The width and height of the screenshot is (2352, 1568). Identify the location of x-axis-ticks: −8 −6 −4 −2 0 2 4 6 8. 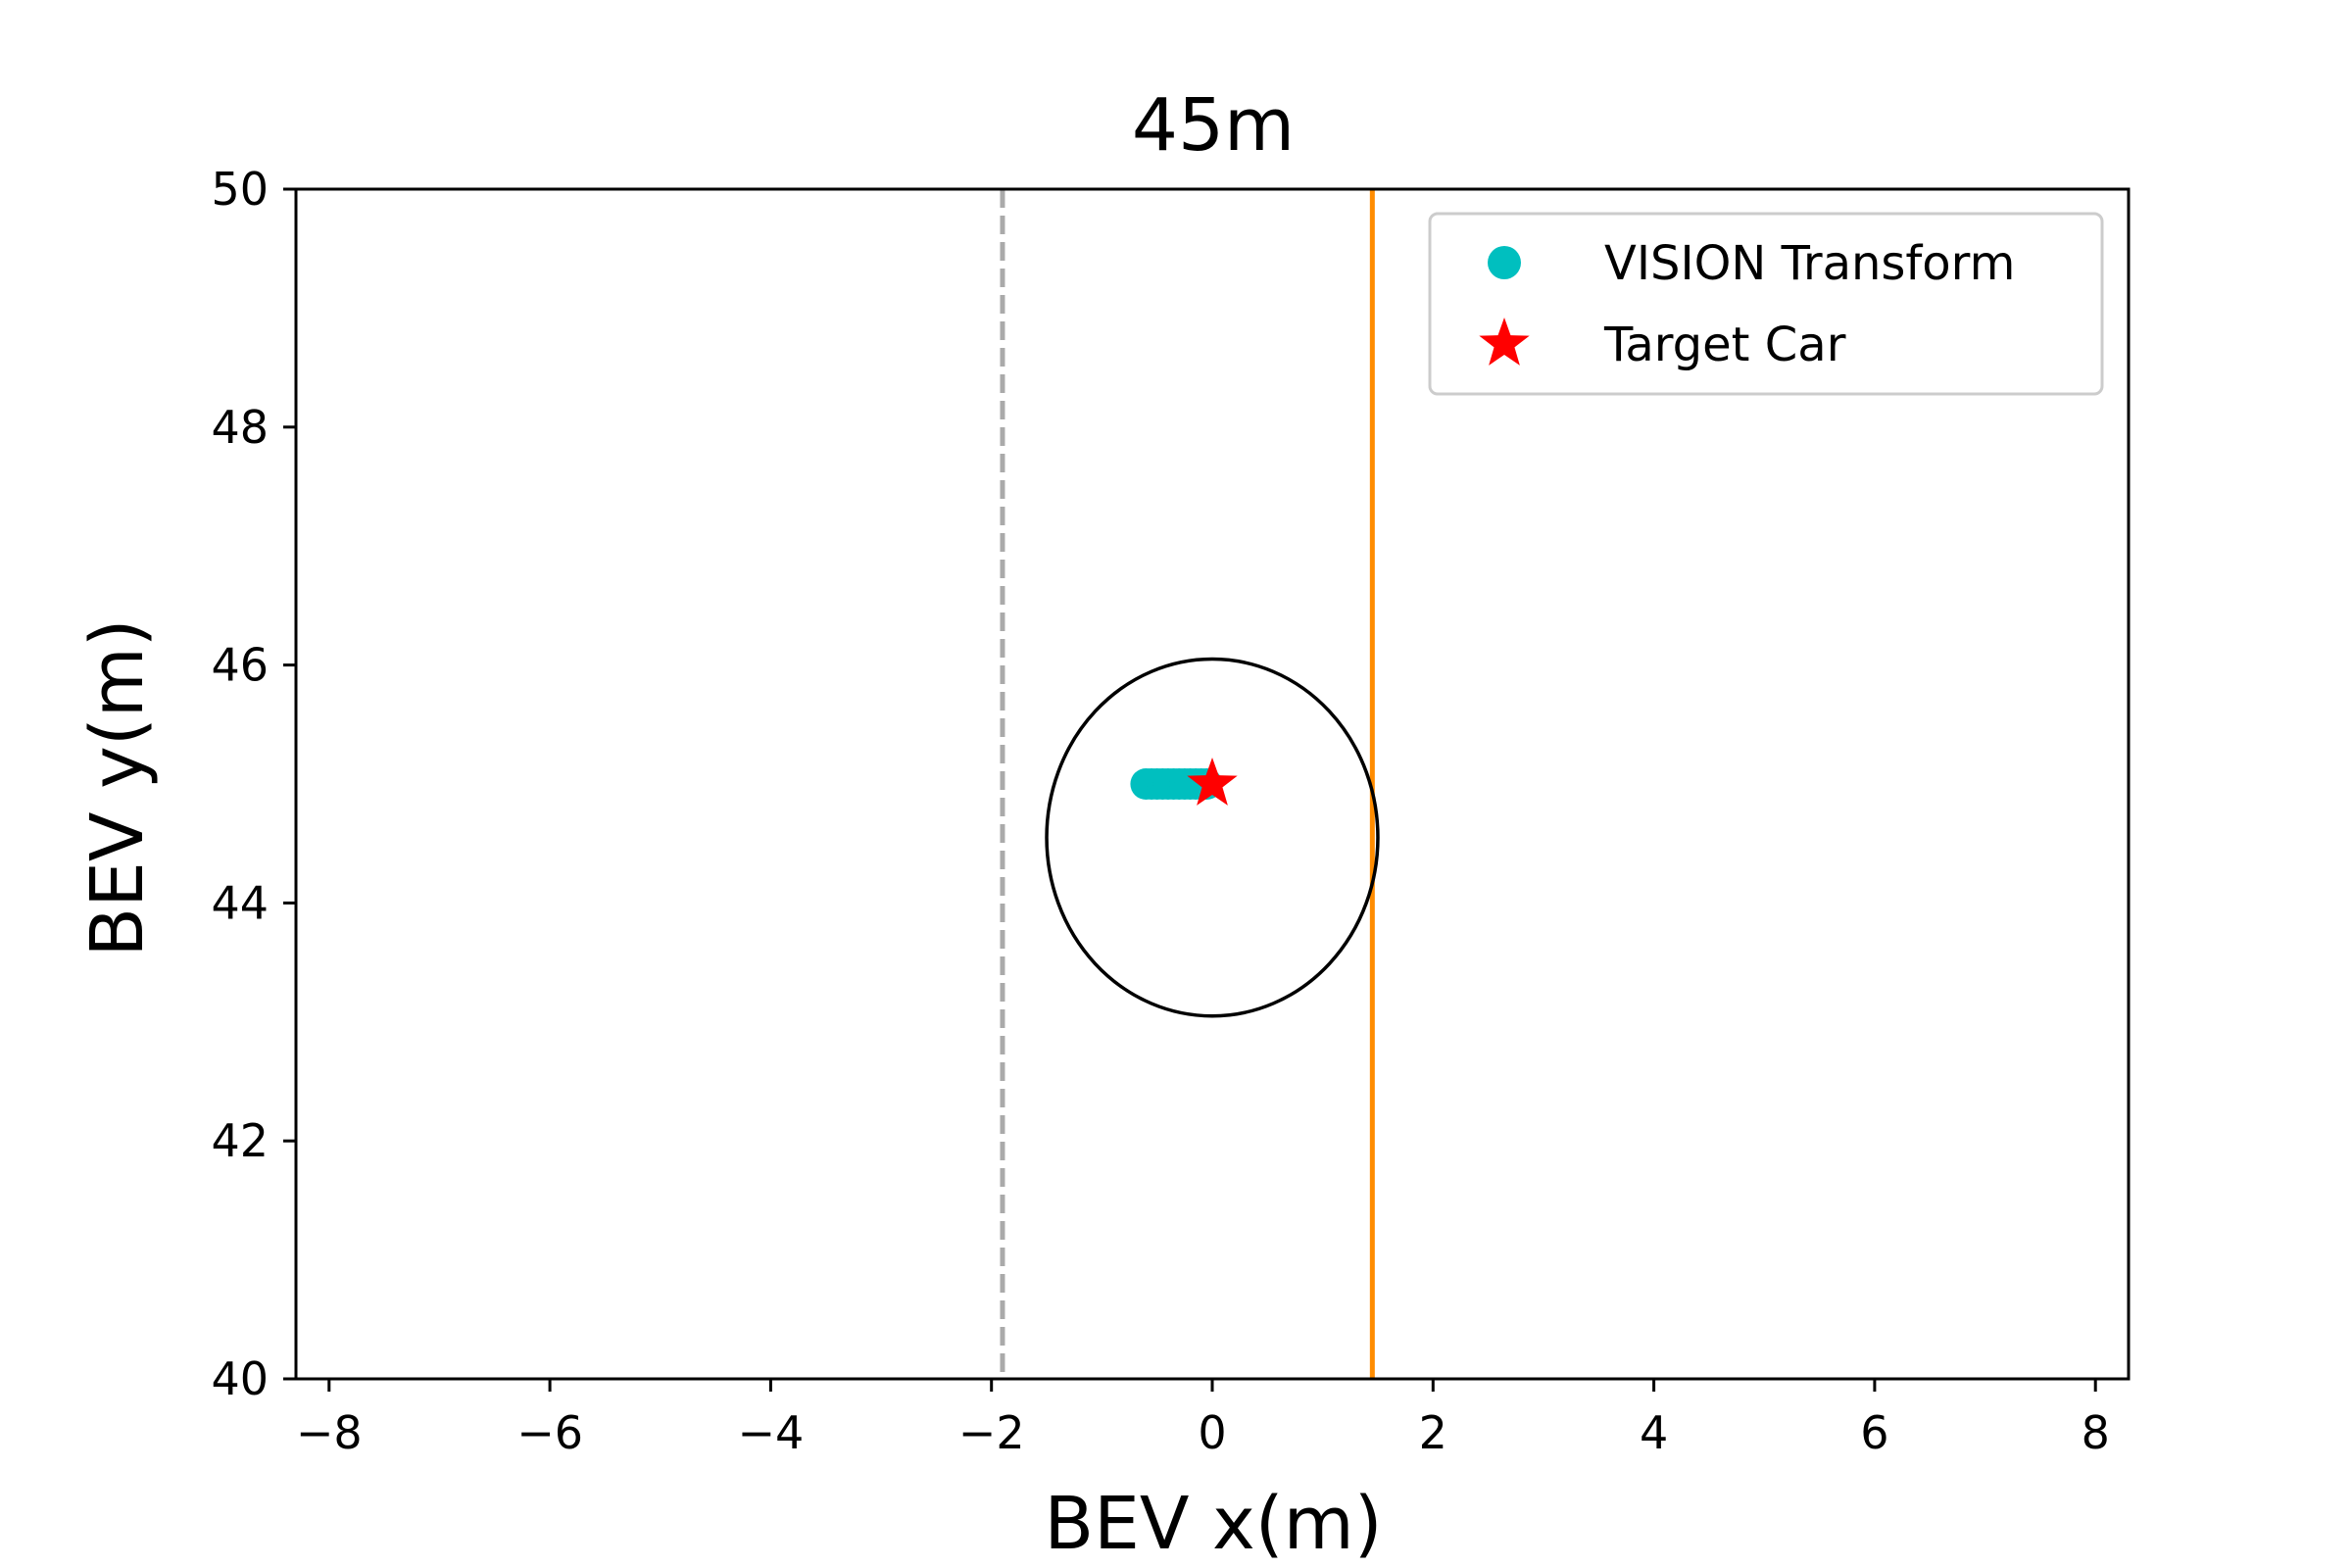
(1203, 1419).